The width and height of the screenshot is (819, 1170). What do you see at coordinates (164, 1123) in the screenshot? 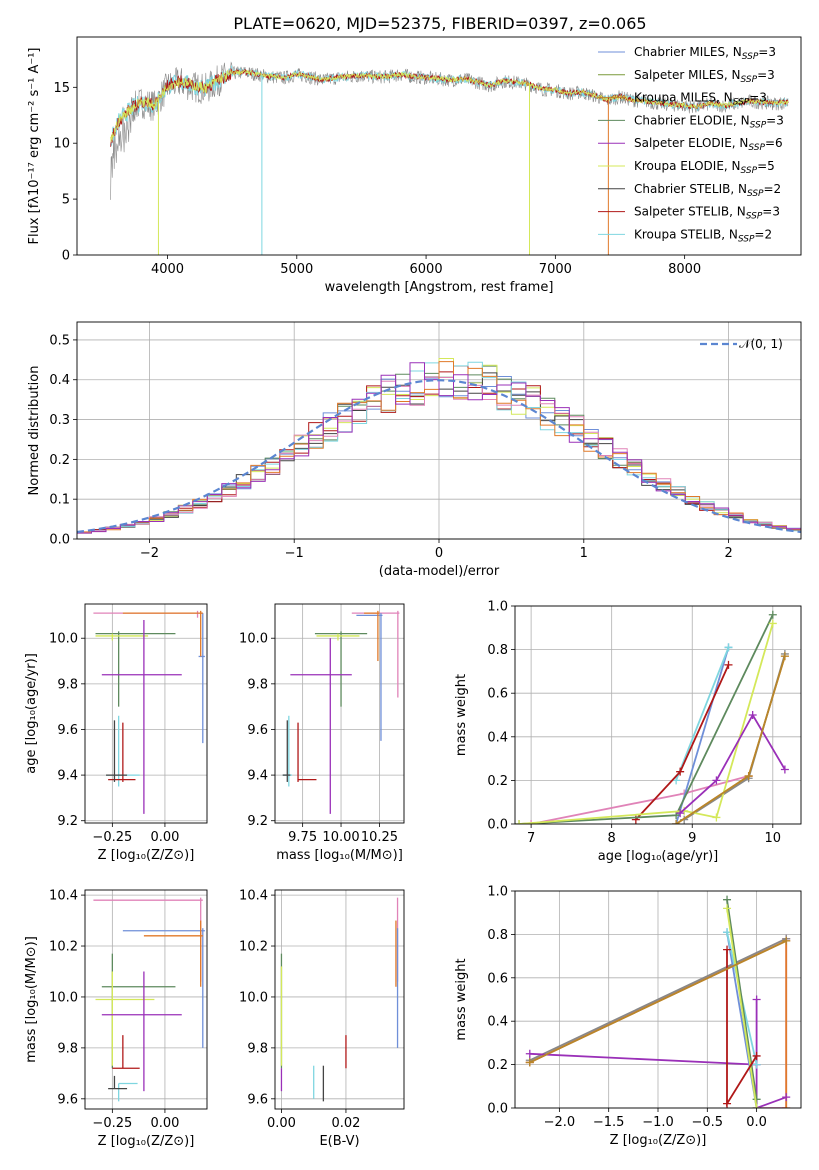
I see `x-tick-label: 0.00` at bounding box center [164, 1123].